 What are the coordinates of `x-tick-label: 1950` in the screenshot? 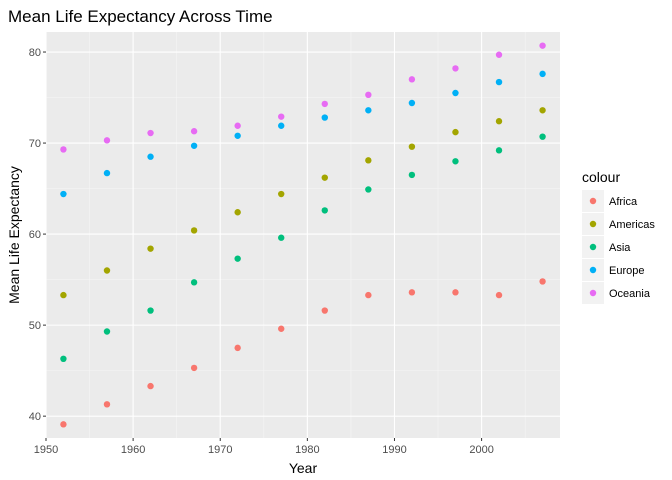 It's located at (46, 450).